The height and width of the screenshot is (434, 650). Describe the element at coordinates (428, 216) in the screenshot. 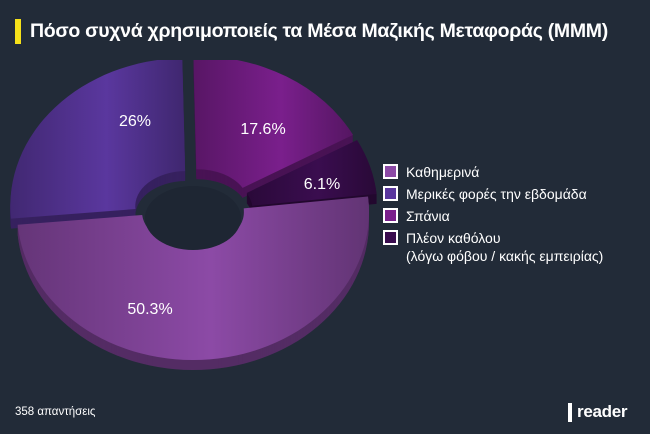

I see `legend-label-rarely: Σπάνια` at that location.